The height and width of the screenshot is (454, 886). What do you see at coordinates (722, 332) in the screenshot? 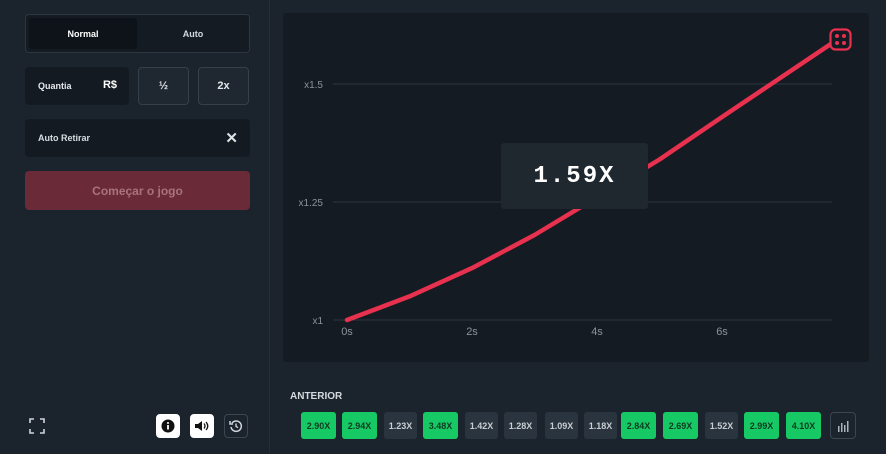
I see `x-tick-label: 6s` at bounding box center [722, 332].